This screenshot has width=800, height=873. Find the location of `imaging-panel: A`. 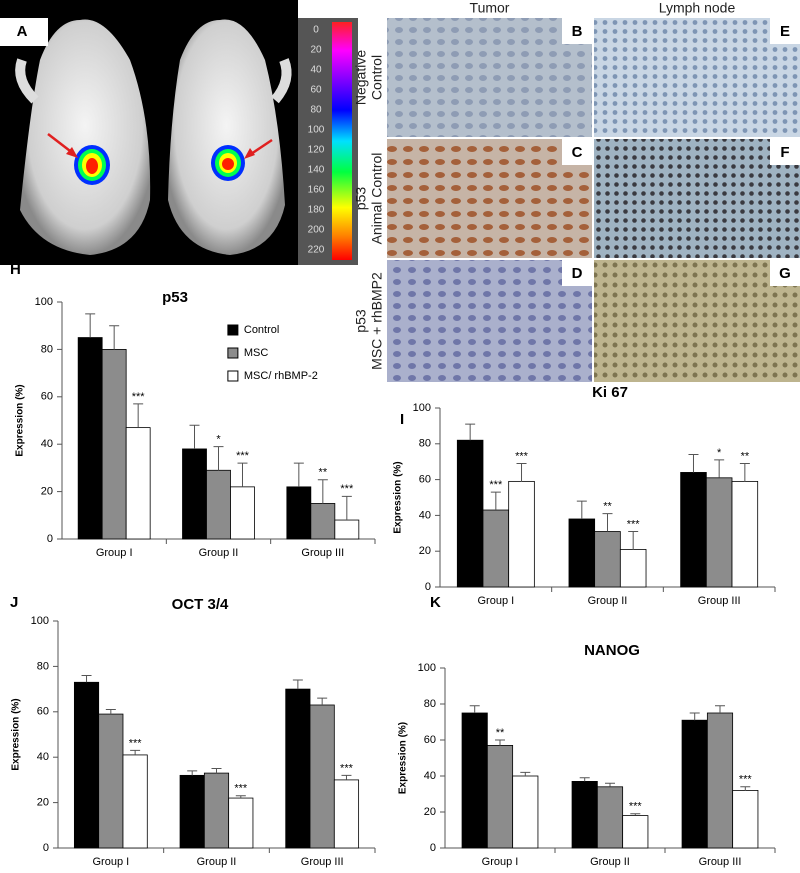

imaging-panel: A is located at coordinates (179, 132).